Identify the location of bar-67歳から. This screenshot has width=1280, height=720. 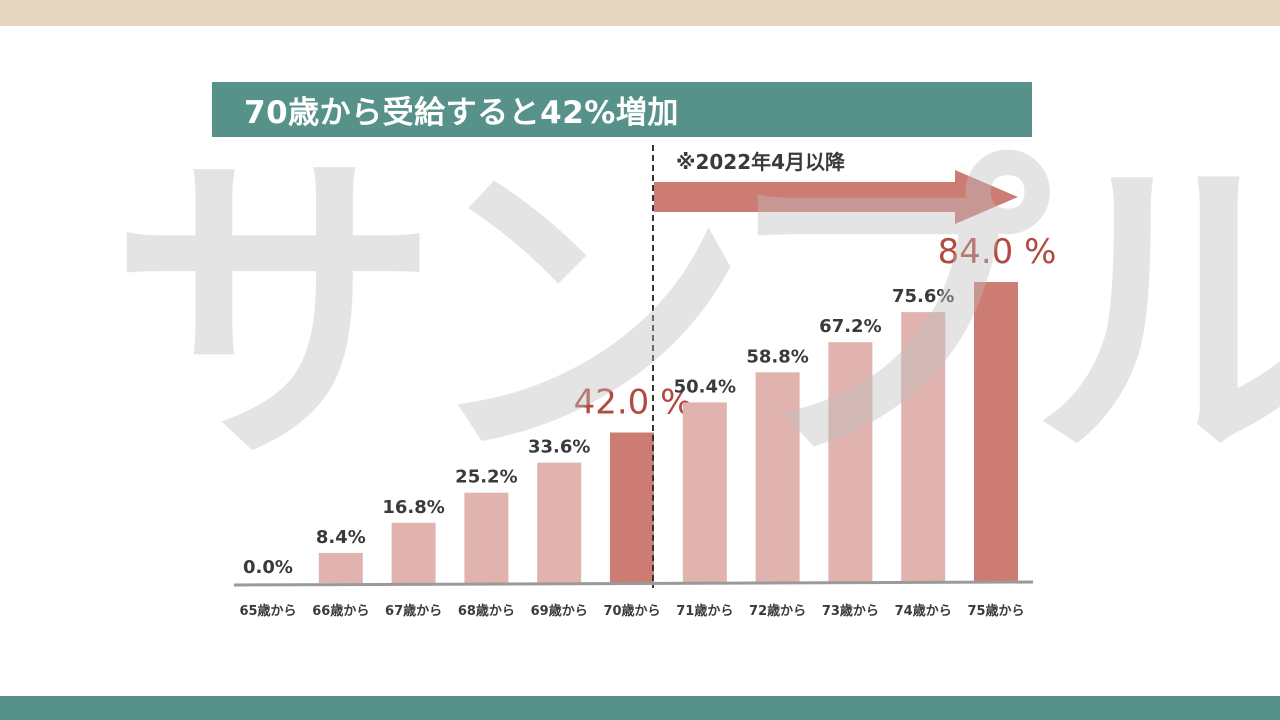
(413, 552).